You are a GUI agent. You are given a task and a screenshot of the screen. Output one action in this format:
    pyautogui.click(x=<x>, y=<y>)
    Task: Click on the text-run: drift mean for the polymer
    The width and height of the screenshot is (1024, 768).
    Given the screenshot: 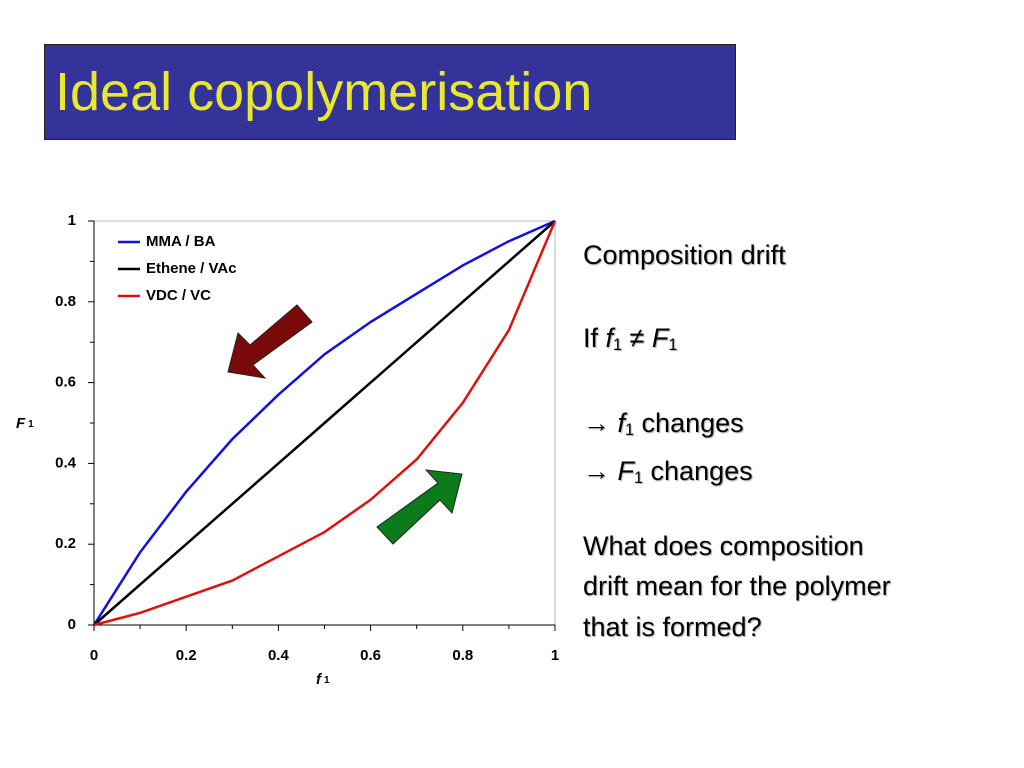 What is the action you would take?
    pyautogui.click(x=737, y=586)
    